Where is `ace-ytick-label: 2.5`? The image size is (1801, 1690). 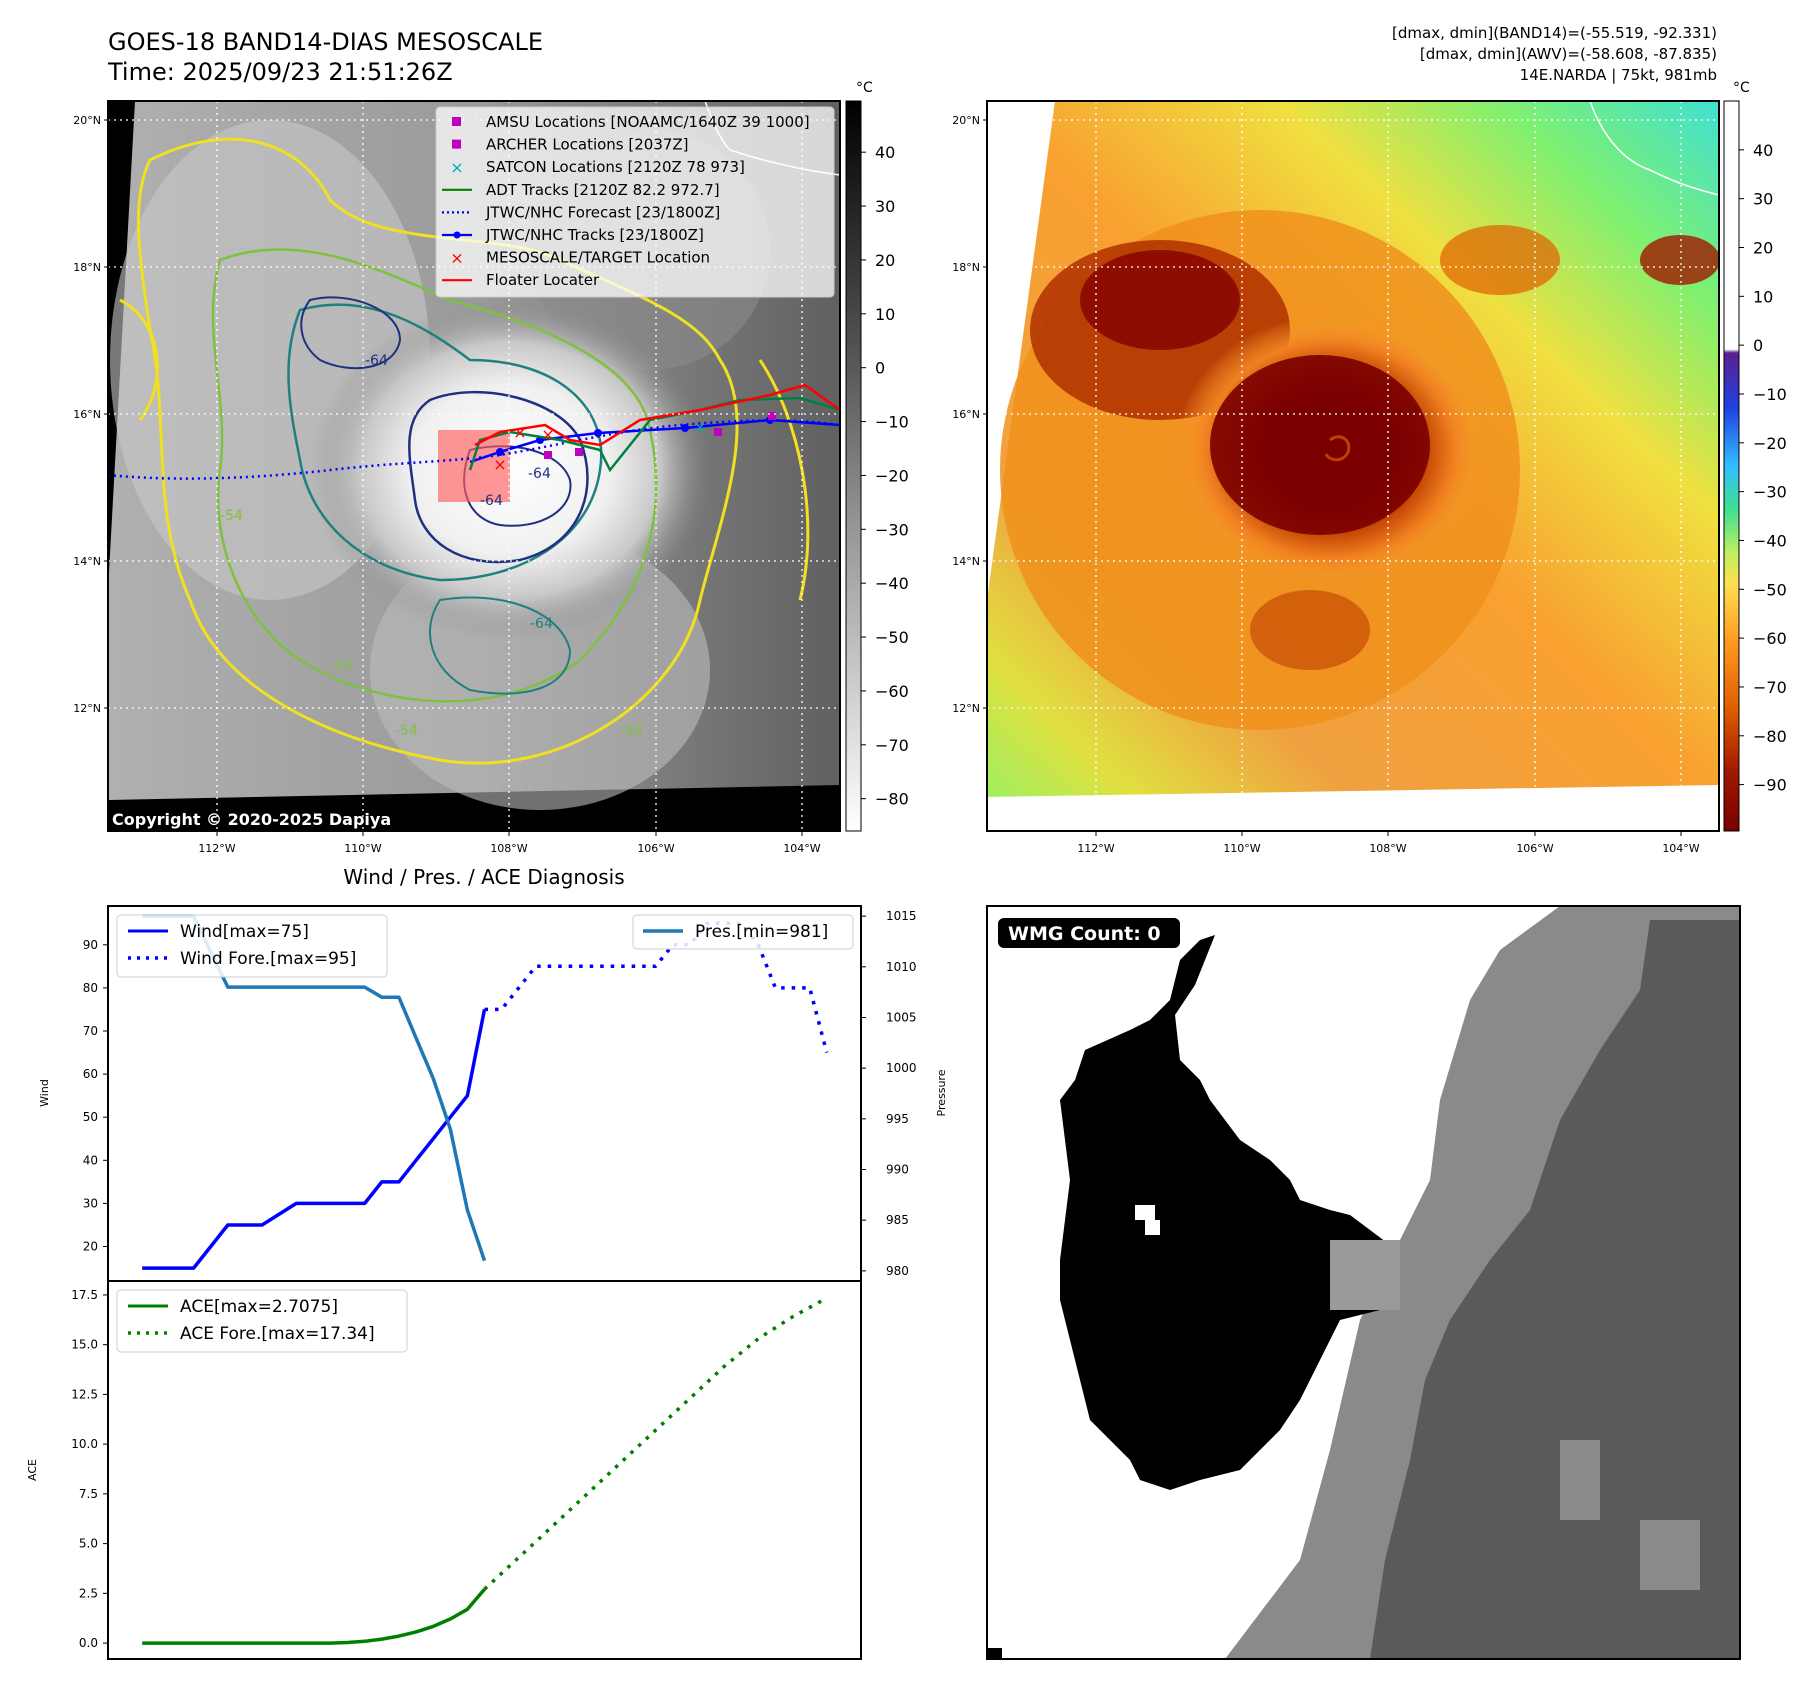 ace-ytick-label: 2.5 is located at coordinates (88, 1593).